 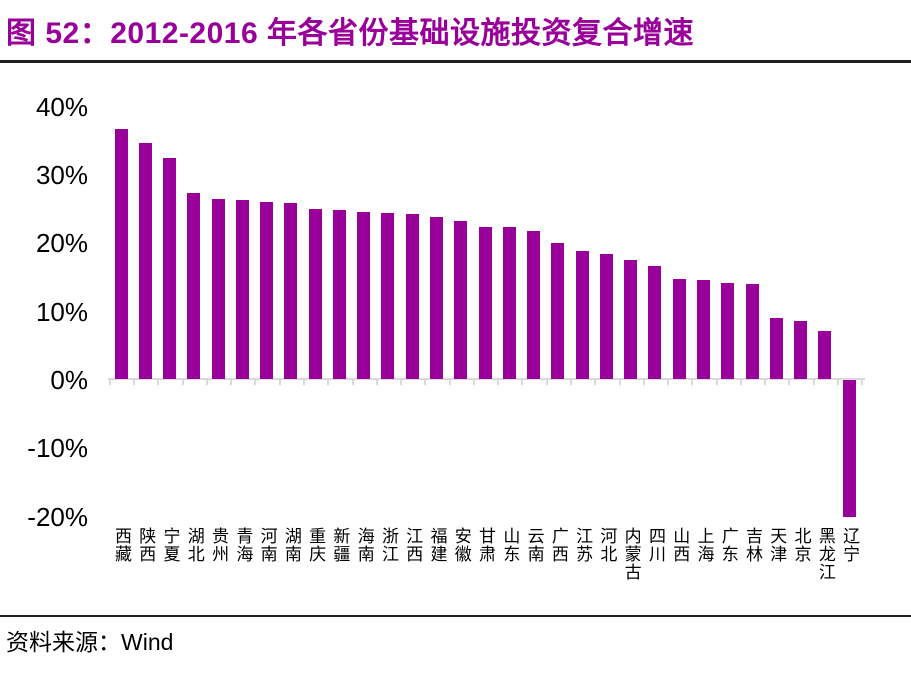 I want to click on x-axis-label: 湖北, so click(x=194, y=545).